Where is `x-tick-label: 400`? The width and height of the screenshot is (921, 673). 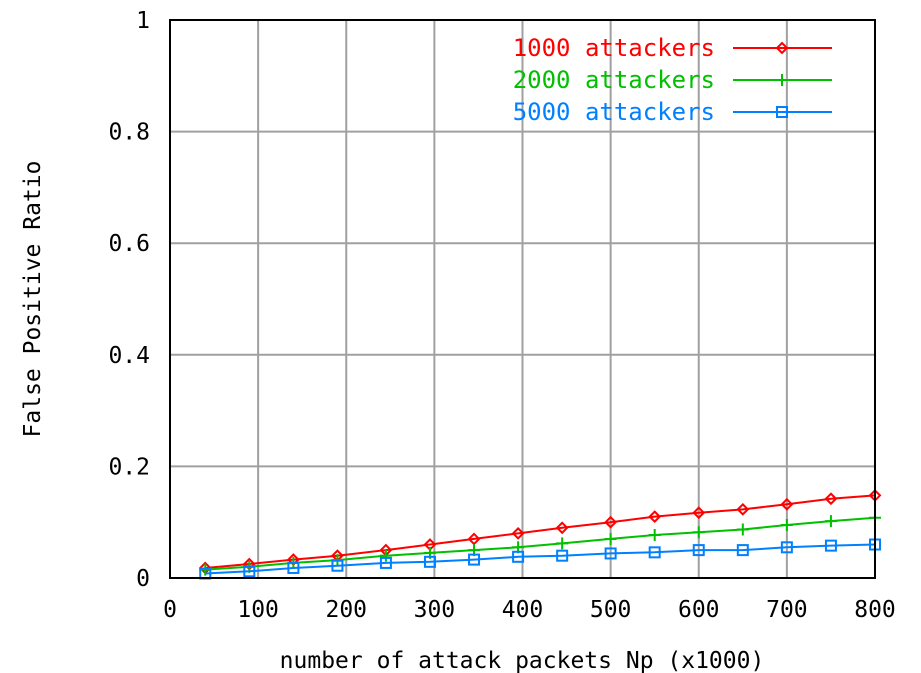 x-tick-label: 400 is located at coordinates (523, 610).